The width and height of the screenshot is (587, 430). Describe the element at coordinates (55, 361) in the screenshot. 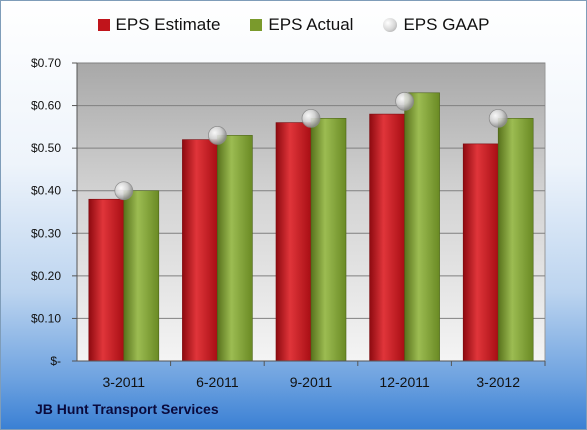

I see `y-tick-label: $-` at that location.